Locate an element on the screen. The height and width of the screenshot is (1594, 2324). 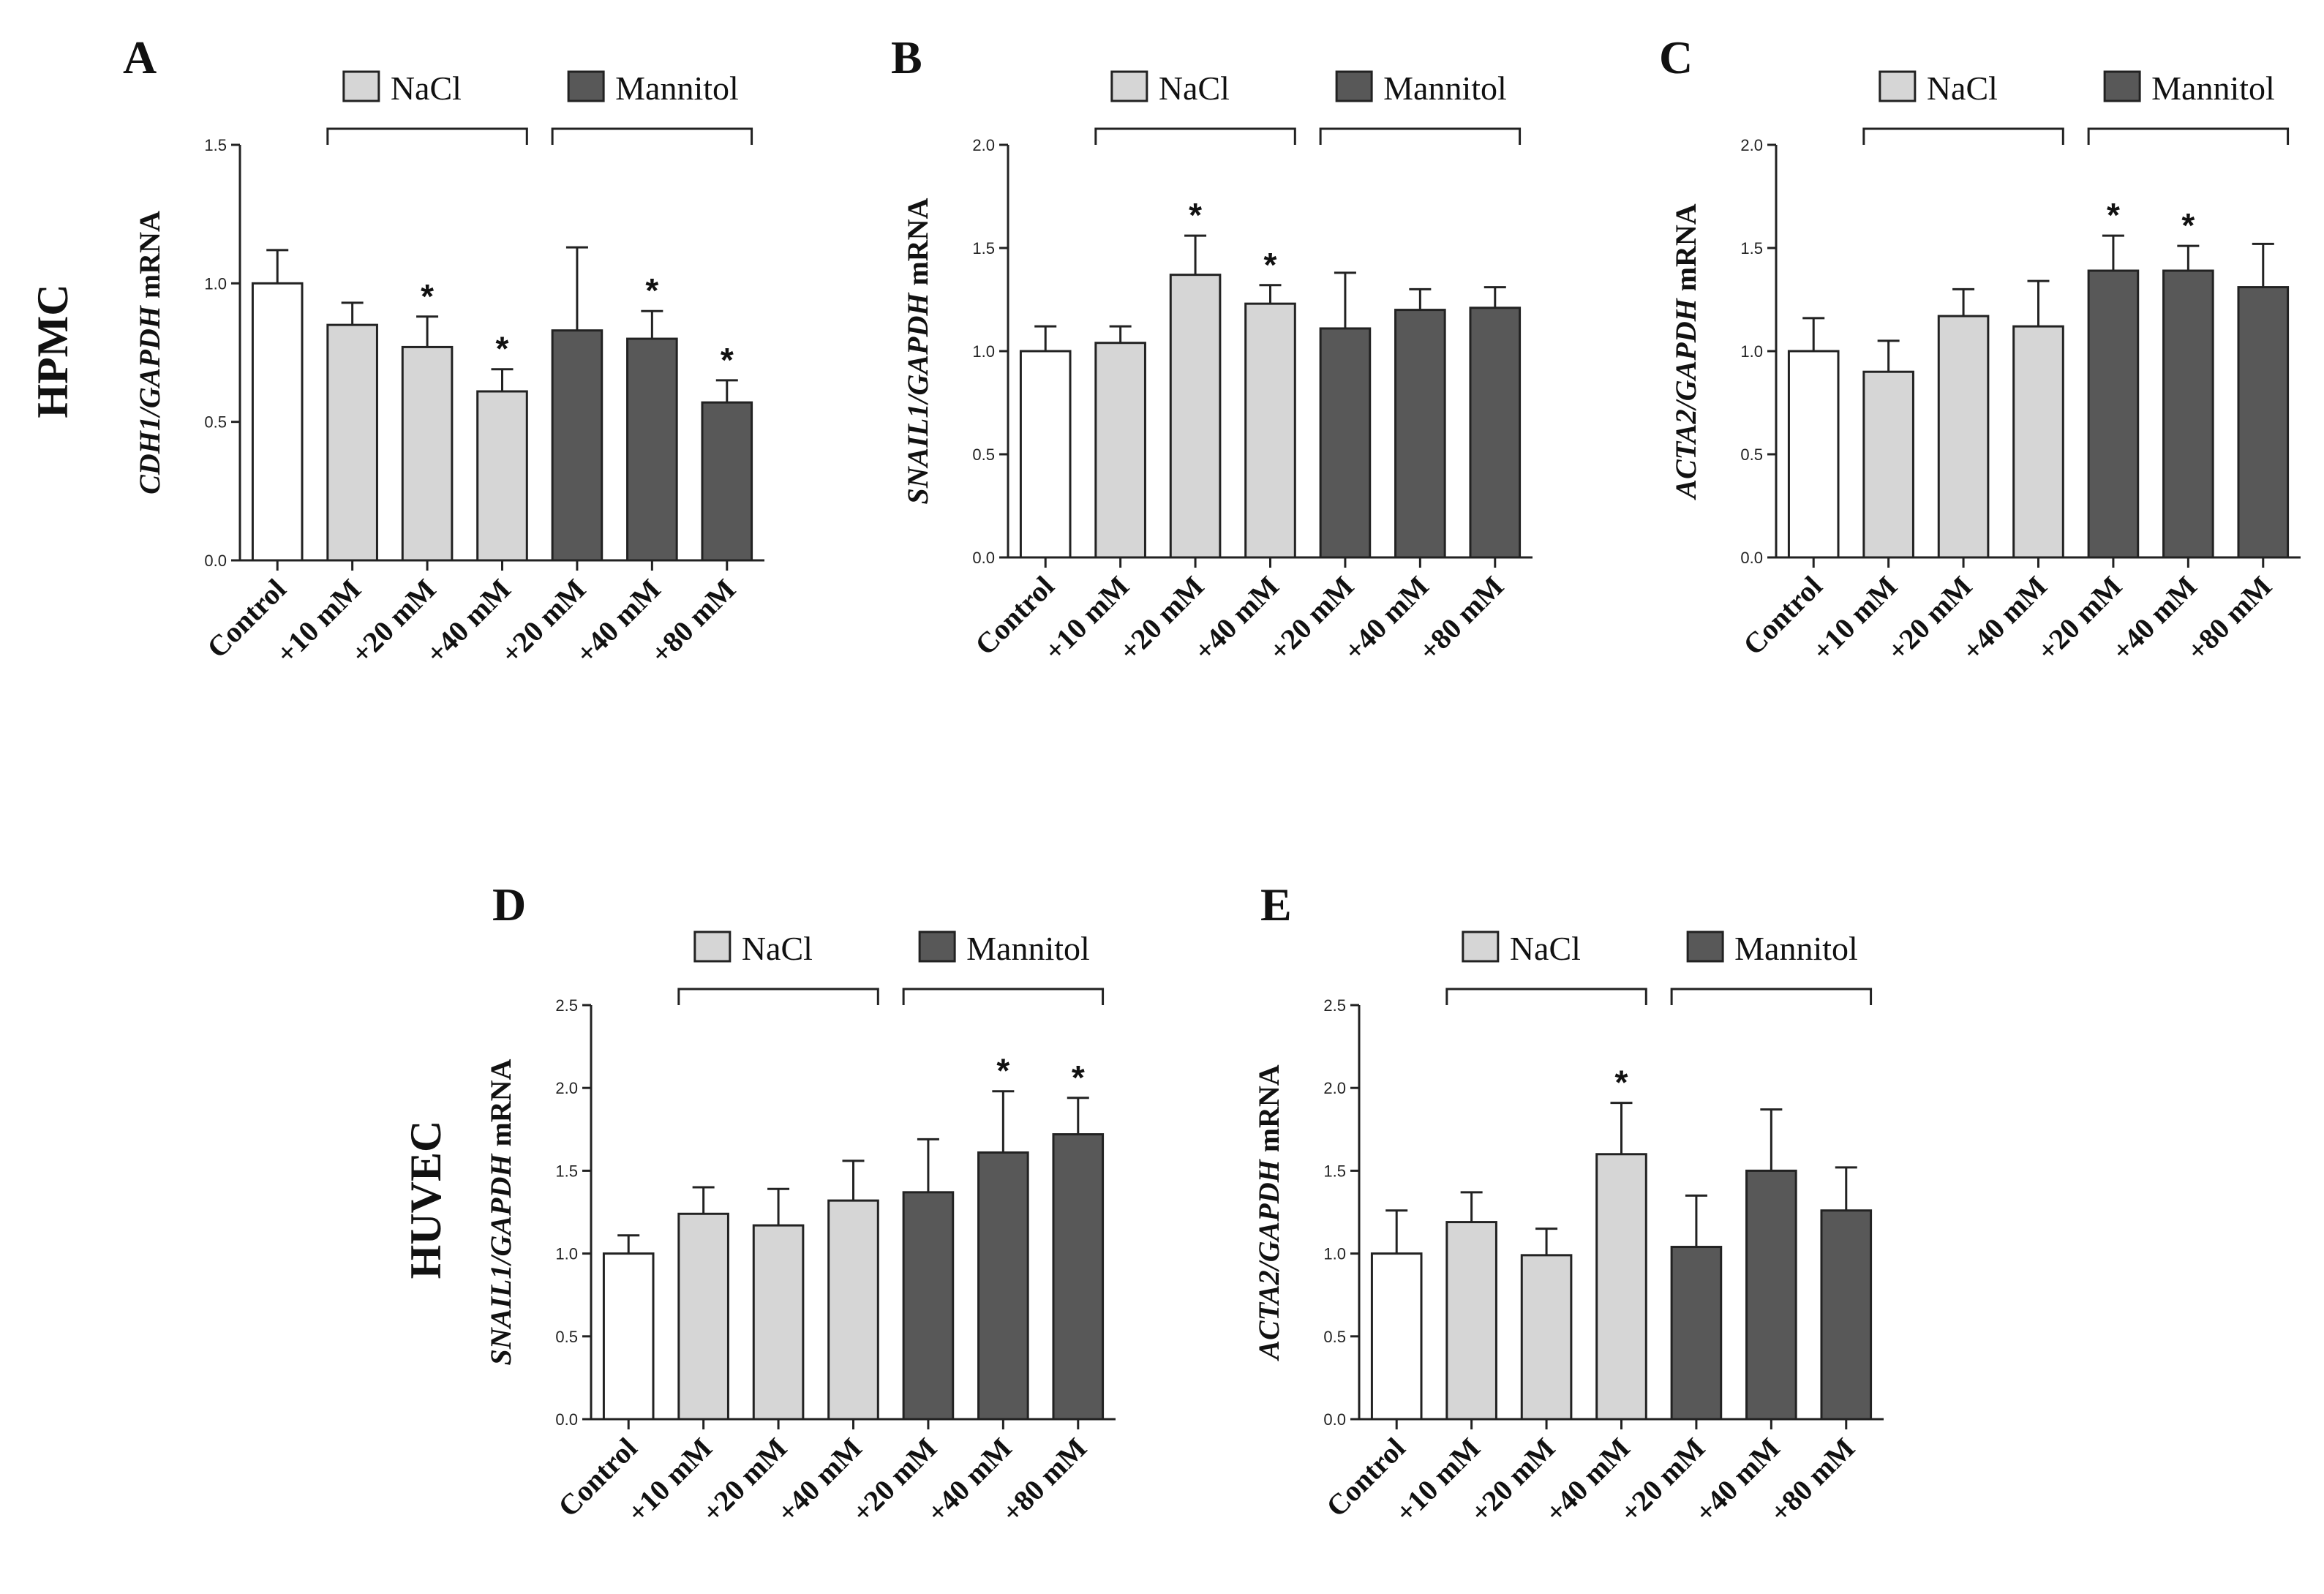
y-axis-suffix-d: mRNA is located at coordinates (501, 1106).